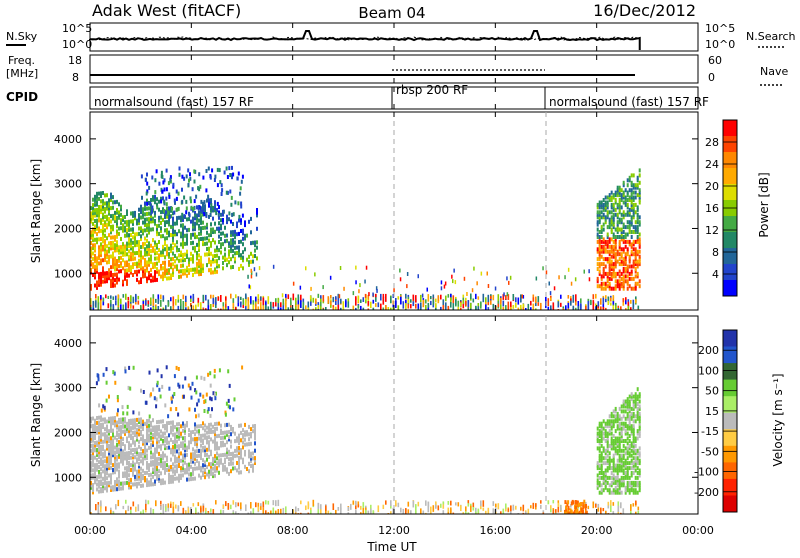 The width and height of the screenshot is (800, 558). Describe the element at coordinates (77, 28) in the screenshot. I see `noise-left-tick-top: 10^5` at that location.